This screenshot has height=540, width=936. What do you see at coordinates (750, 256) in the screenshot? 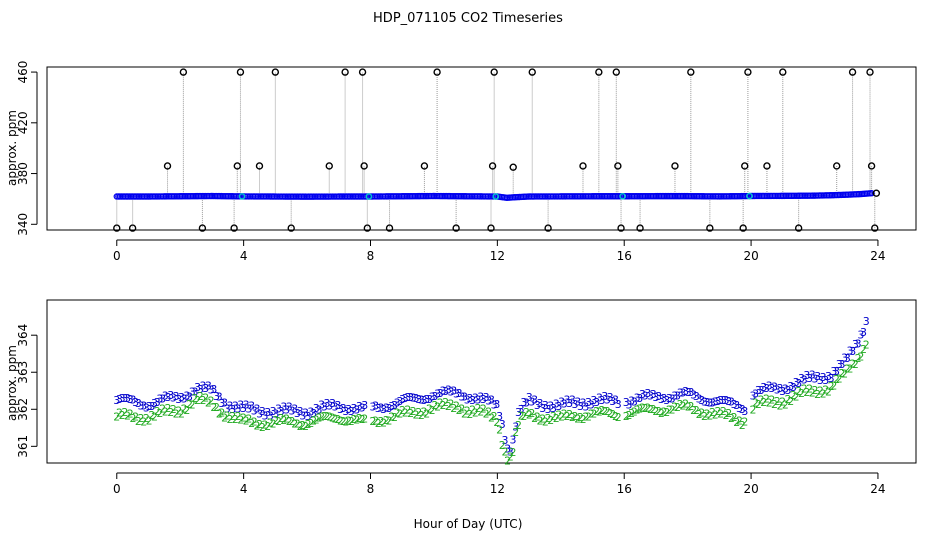
I see `panel-top-x-tick-label: 20` at bounding box center [750, 256].